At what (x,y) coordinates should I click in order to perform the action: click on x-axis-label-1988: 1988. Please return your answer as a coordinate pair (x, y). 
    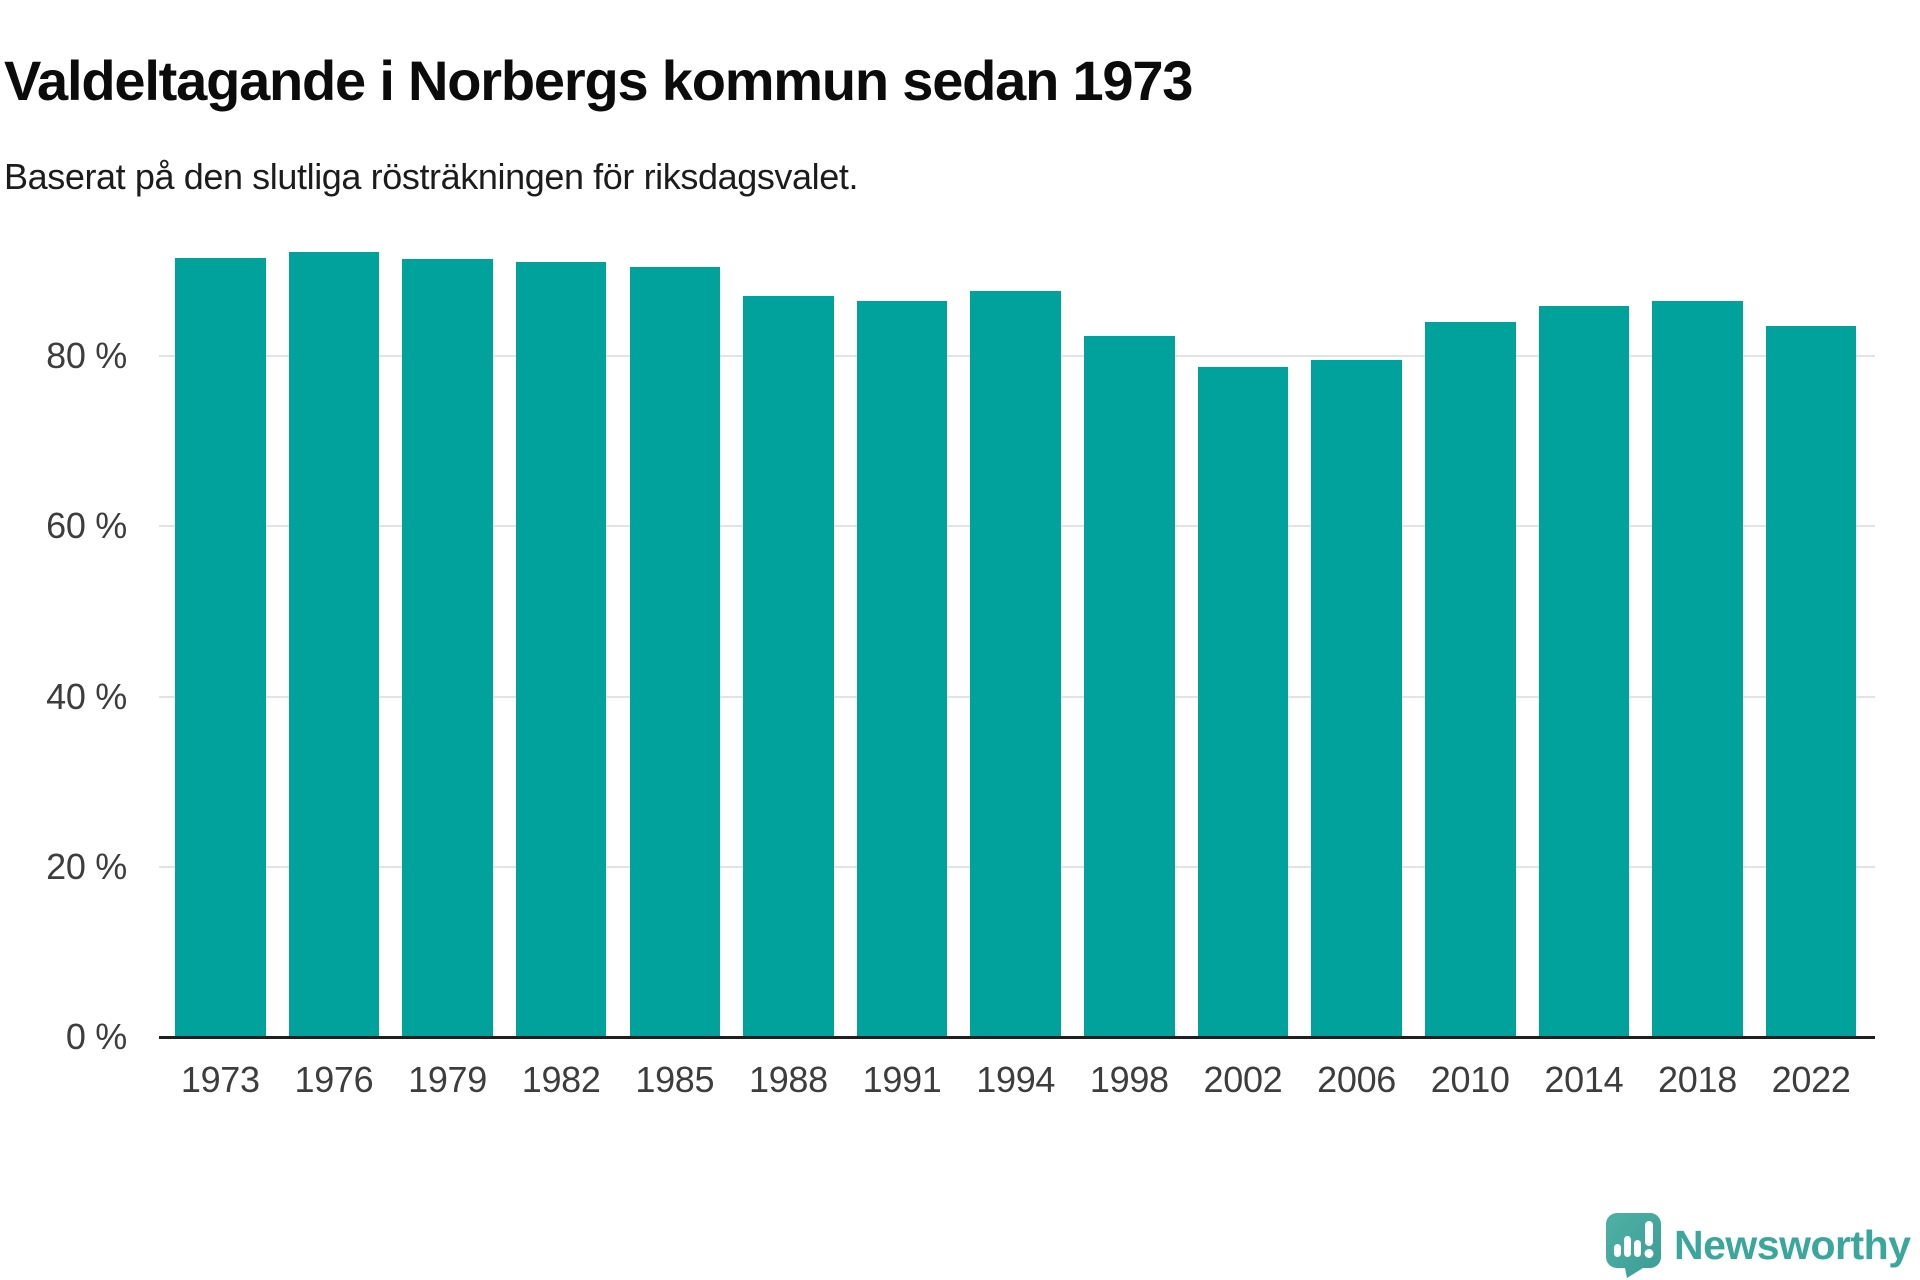
    Looking at the image, I should click on (788, 1079).